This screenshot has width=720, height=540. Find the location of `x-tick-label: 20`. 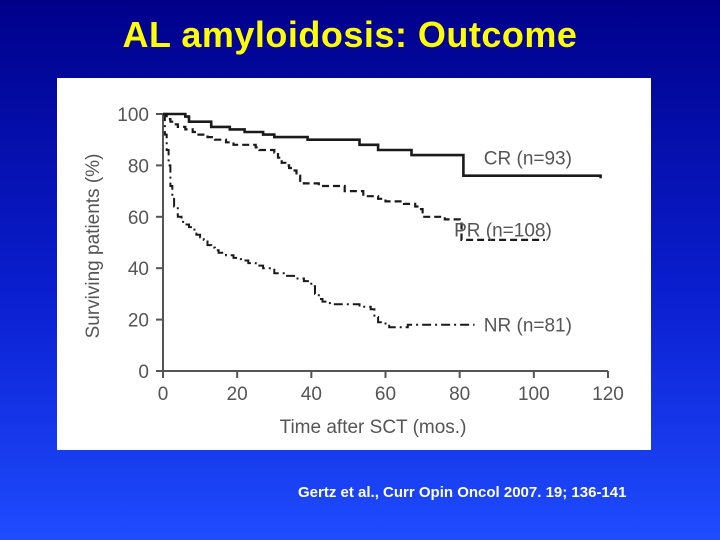

x-tick-label: 20 is located at coordinates (237, 394).